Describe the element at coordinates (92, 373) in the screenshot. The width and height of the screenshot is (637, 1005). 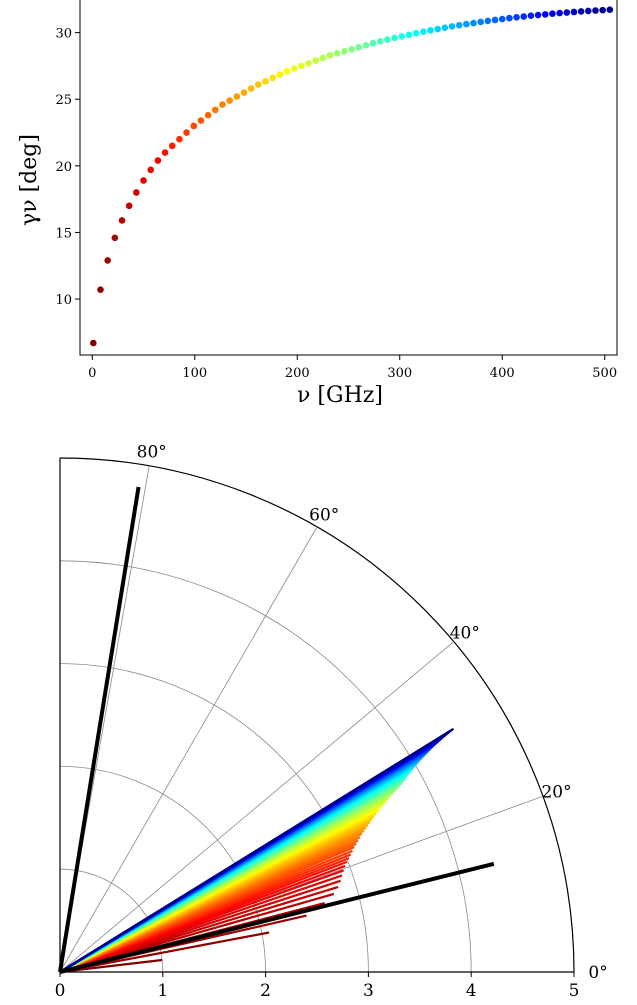
I see `x-tick-label: 0` at that location.